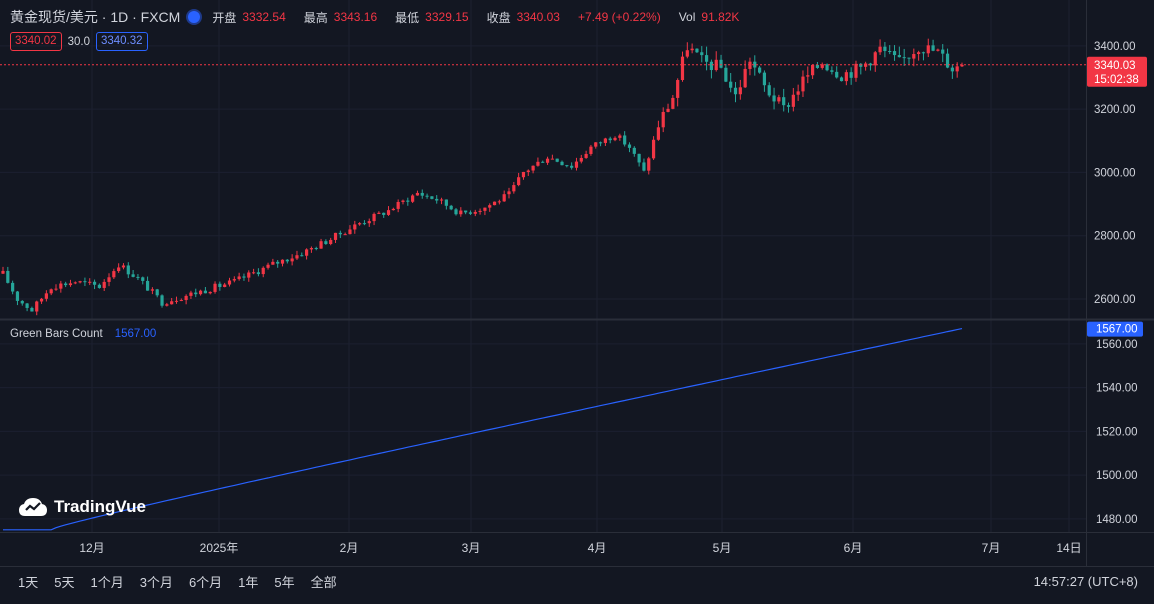 Image resolution: width=1154 pixels, height=604 pixels. What do you see at coordinates (56, 334) in the screenshot?
I see `indicator-name: Green Bars Count` at bounding box center [56, 334].